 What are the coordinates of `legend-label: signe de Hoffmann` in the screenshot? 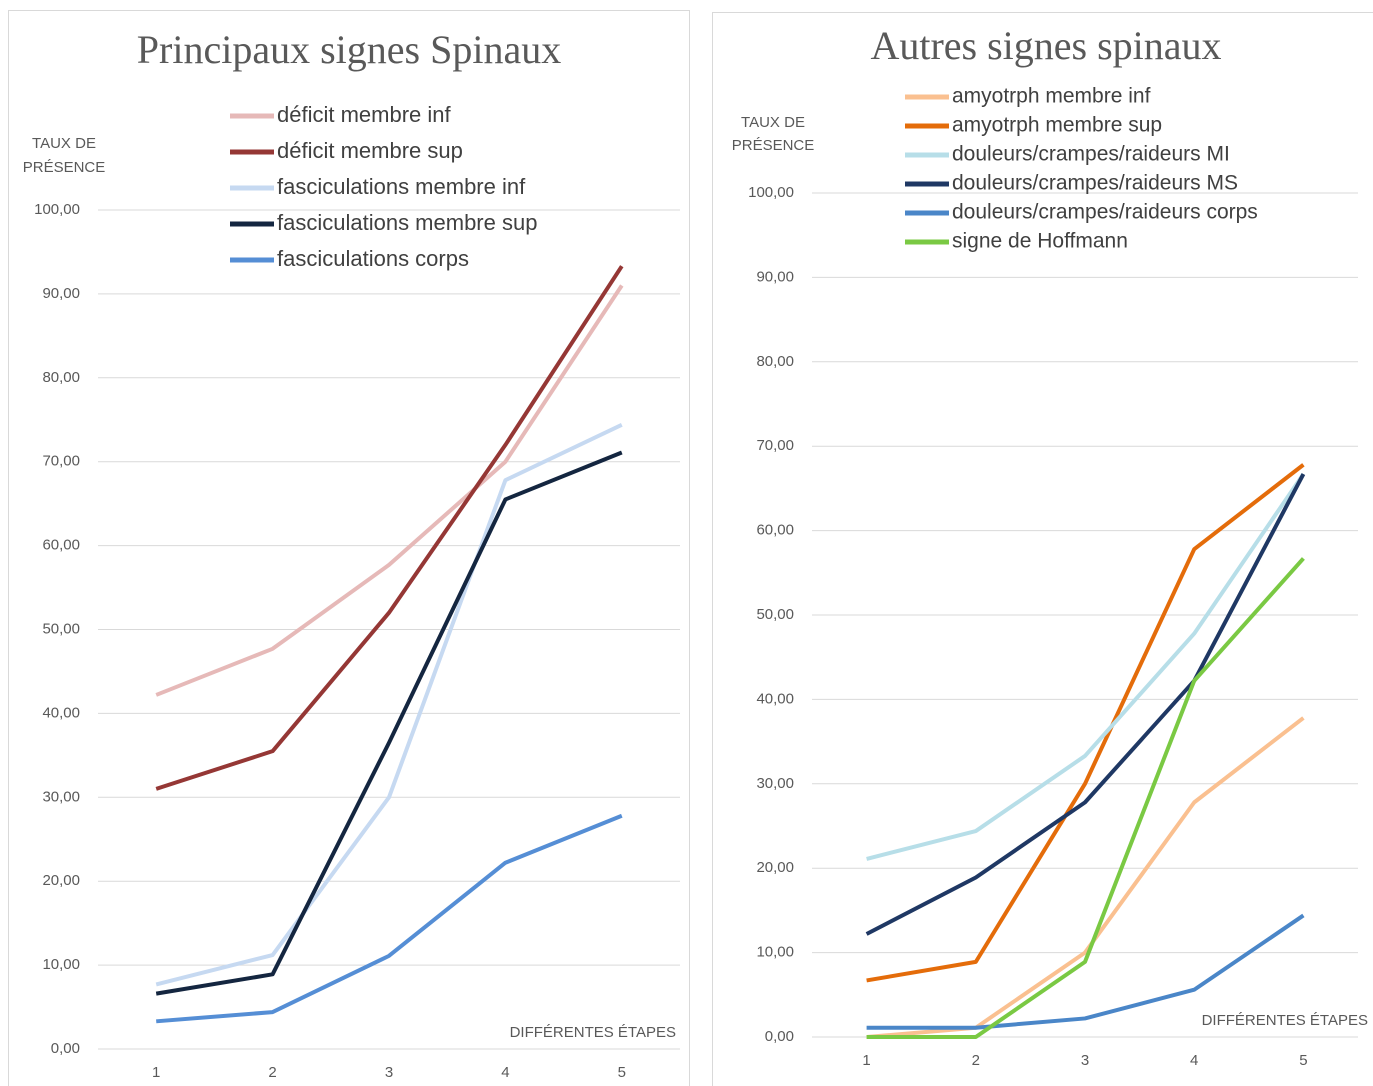 It's located at (1040, 241).